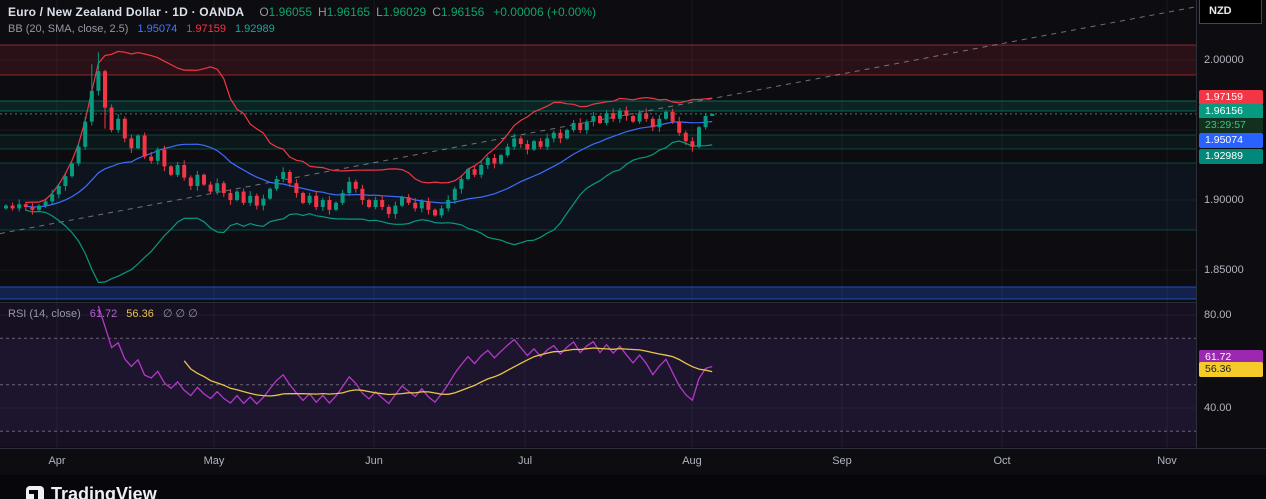 The image size is (1266, 499). Describe the element at coordinates (1231, 357) in the screenshot. I see `rsi-value-badge: 61.72` at that location.